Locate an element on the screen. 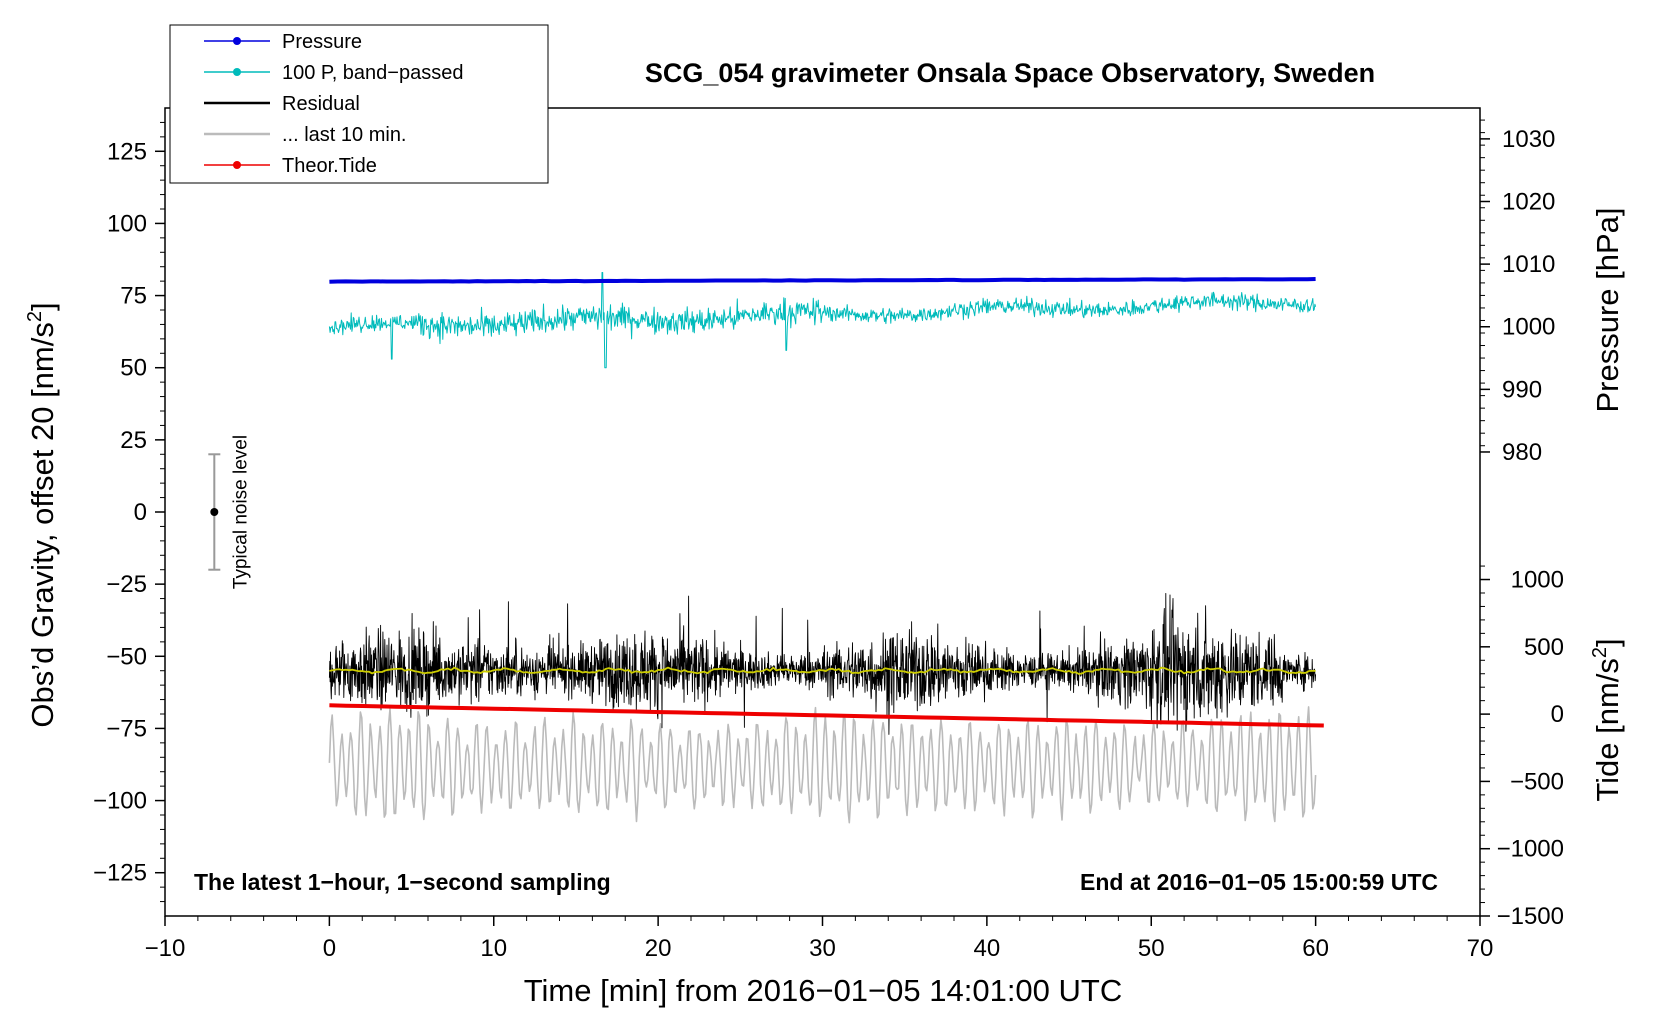 The width and height of the screenshot is (1660, 1020). y-left-tick-label: 75 is located at coordinates (133, 296).